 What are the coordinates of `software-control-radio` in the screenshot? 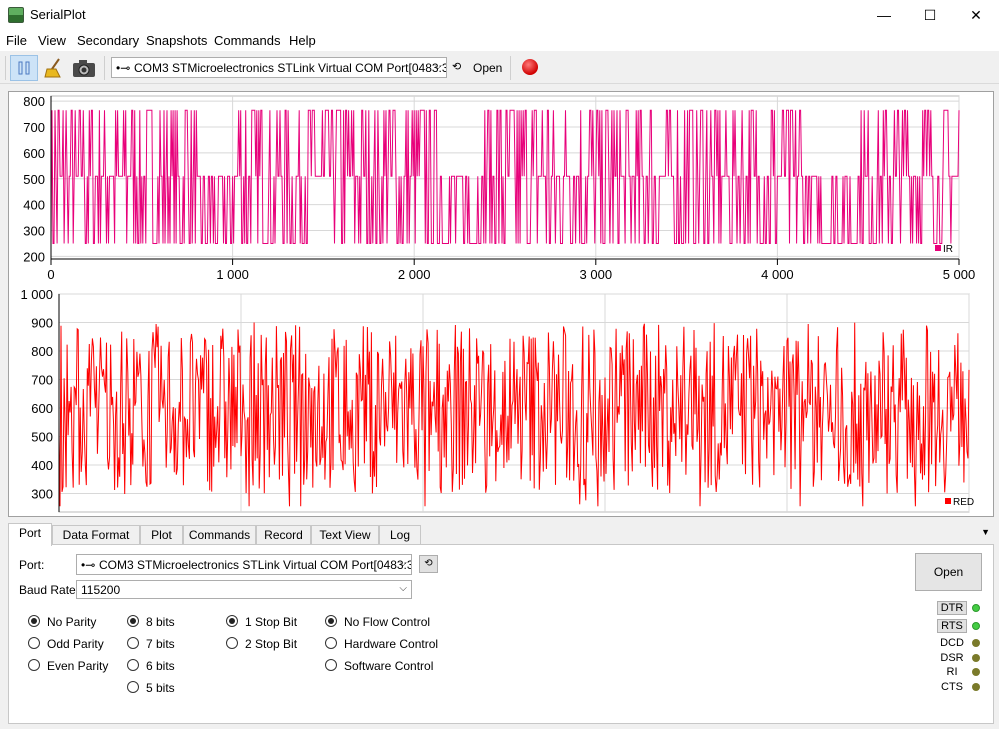 It's located at (331, 665).